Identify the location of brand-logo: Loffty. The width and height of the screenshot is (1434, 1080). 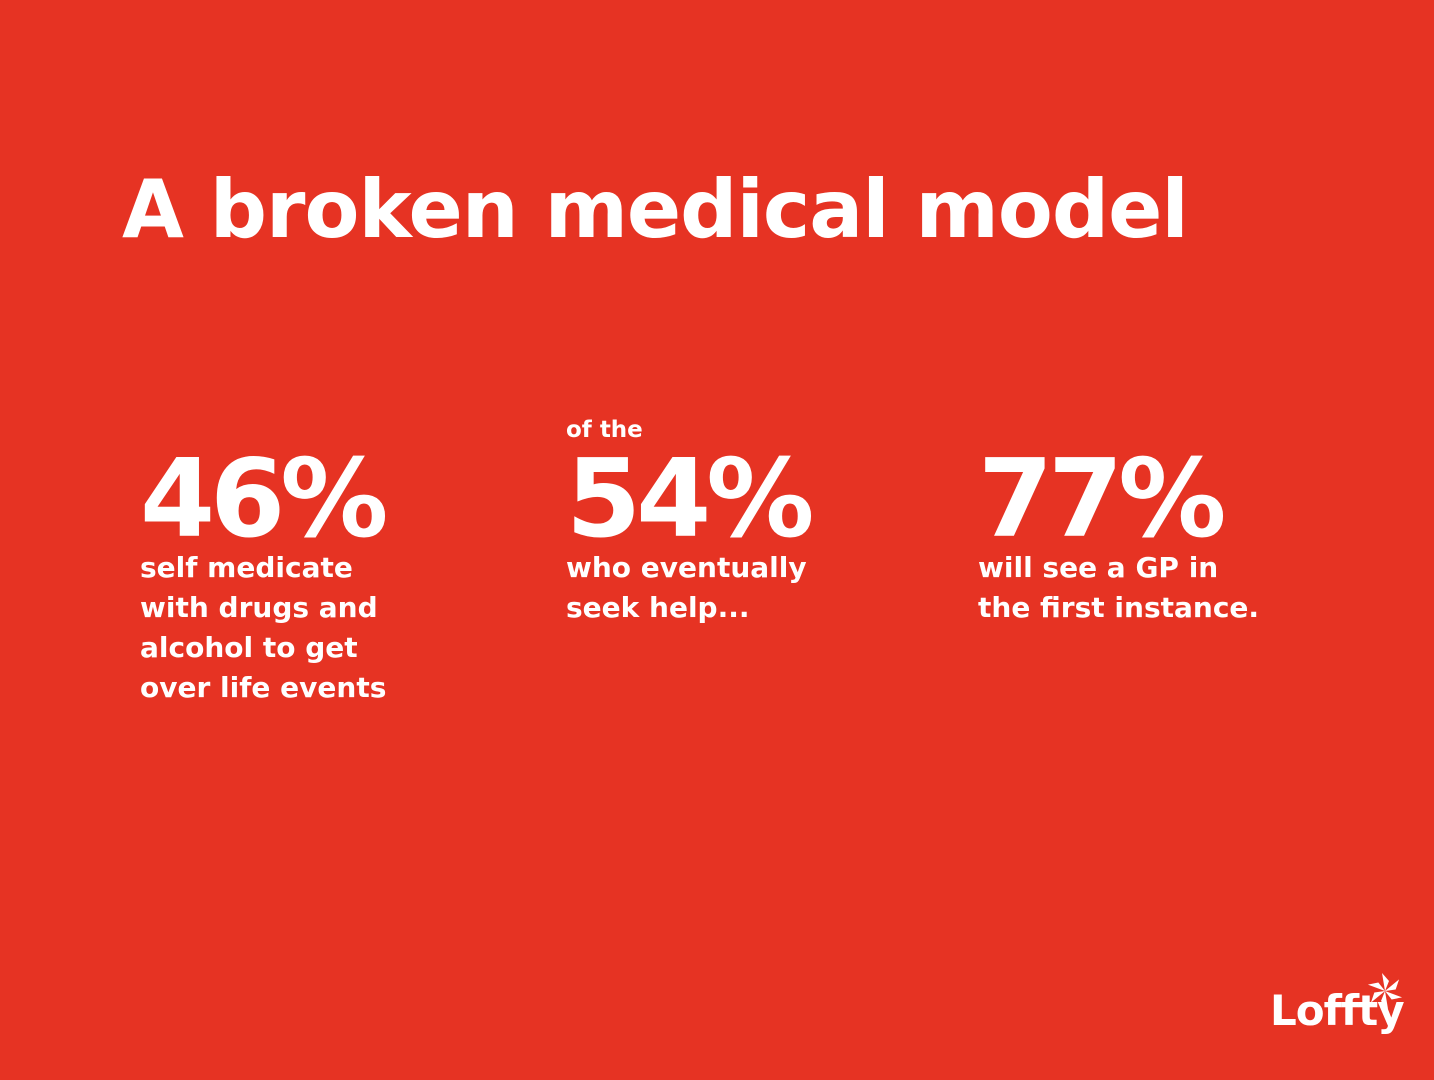
(1338, 1008).